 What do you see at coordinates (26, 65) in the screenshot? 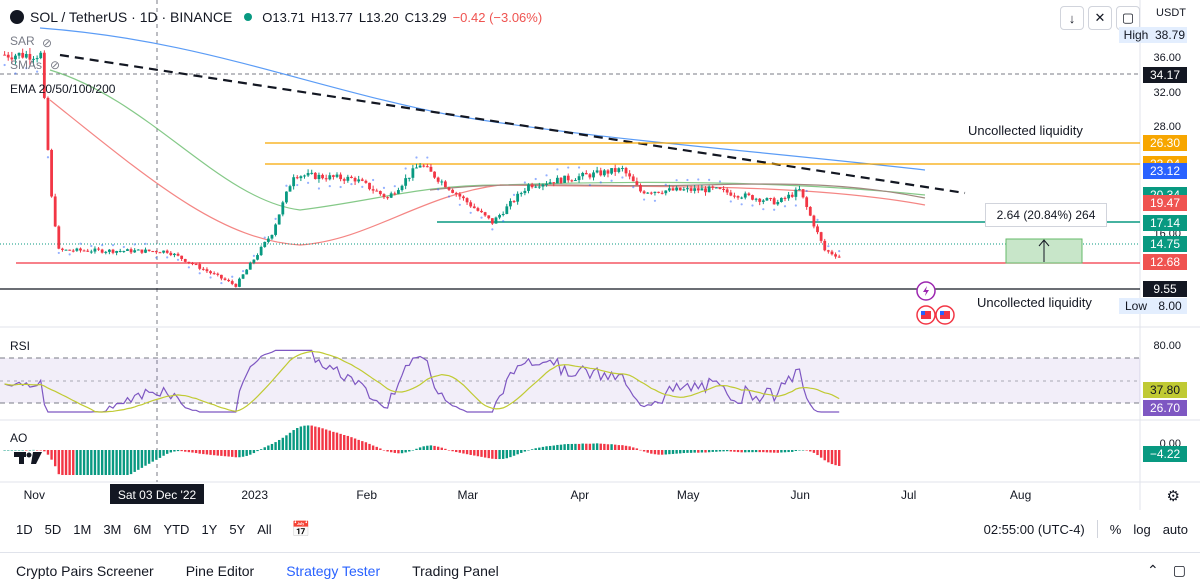
I see `indicator-smas-label: SMAs` at bounding box center [26, 65].